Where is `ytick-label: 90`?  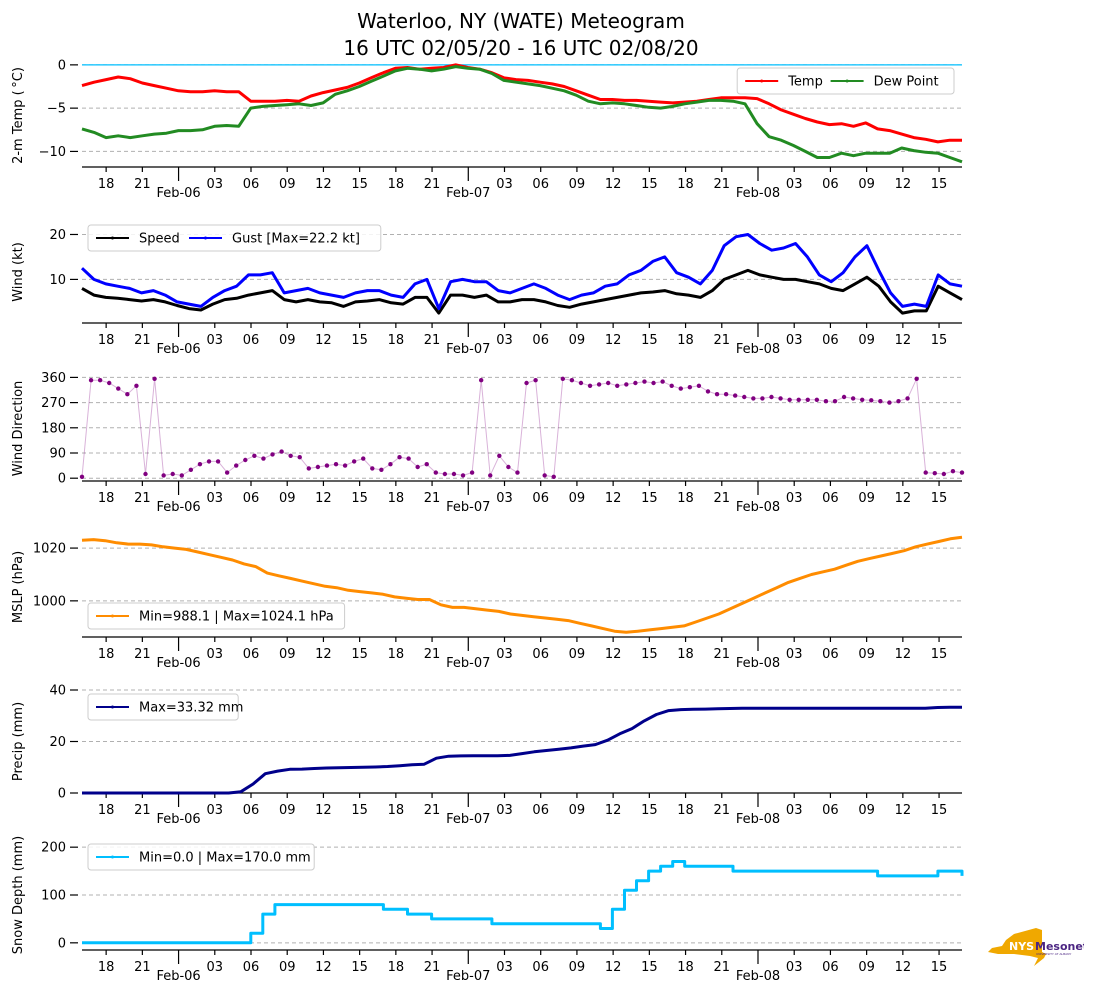
ytick-label: 90 is located at coordinates (57, 454).